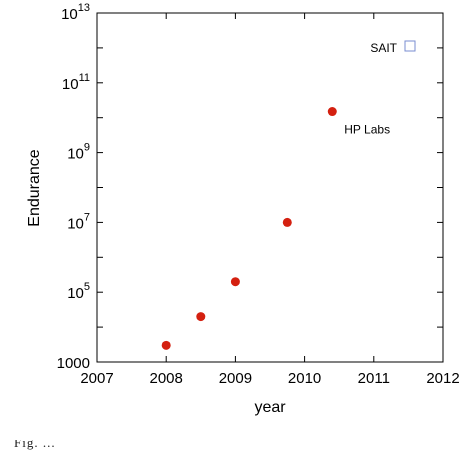 The image size is (474, 450). I want to click on annotation-hp-labs: HP Labs, so click(367, 130).